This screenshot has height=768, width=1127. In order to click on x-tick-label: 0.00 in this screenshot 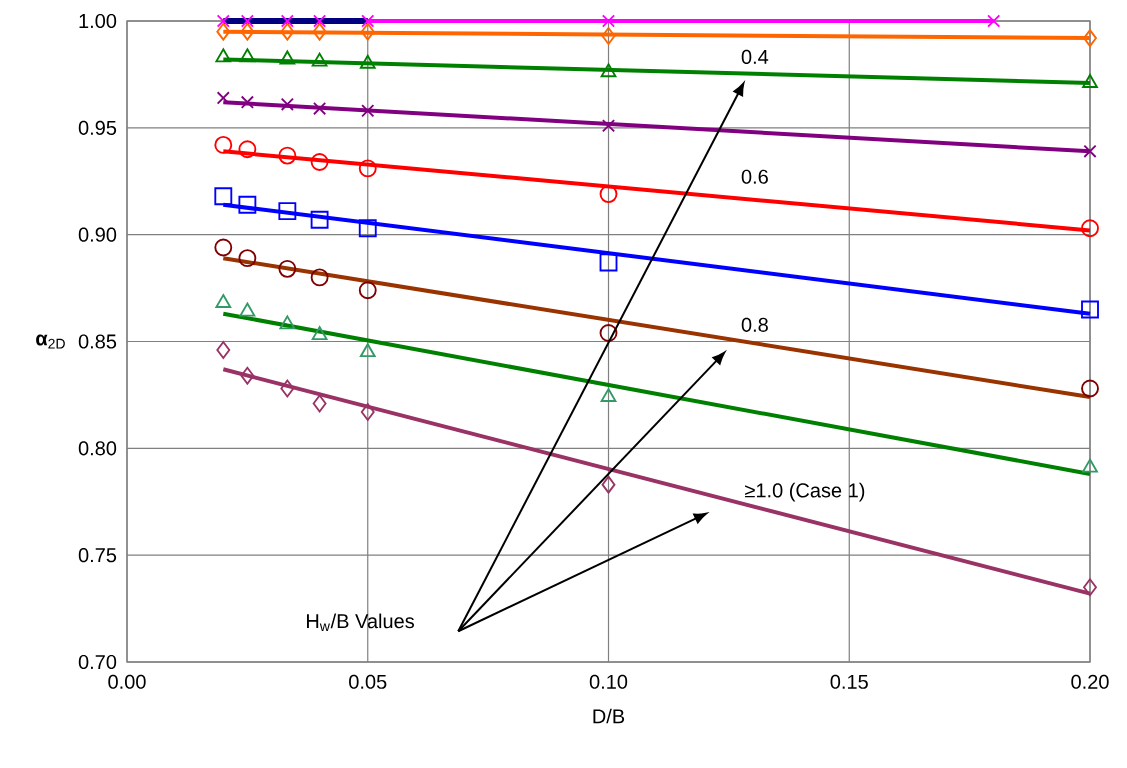, I will do `click(127, 681)`.